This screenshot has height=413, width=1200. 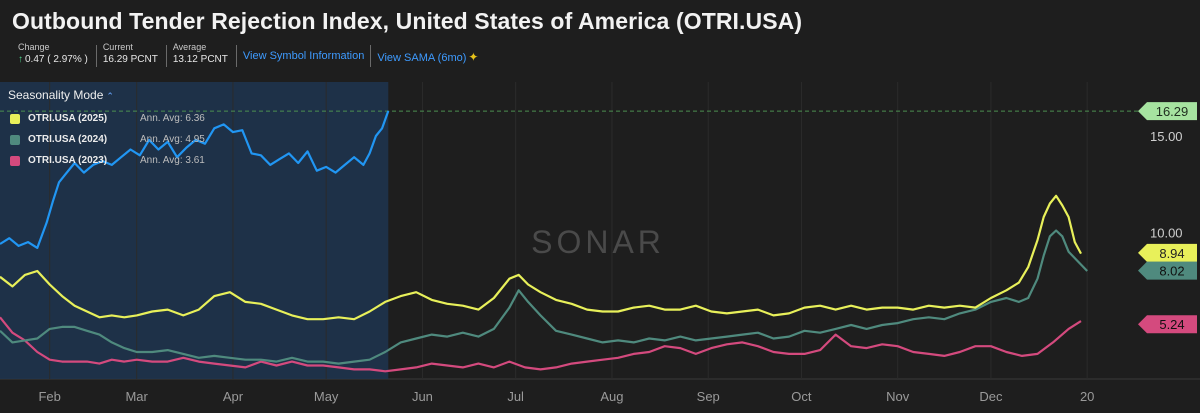 I want to click on view-sama-link: View SAMA (6mo) ✦, so click(x=427, y=53).